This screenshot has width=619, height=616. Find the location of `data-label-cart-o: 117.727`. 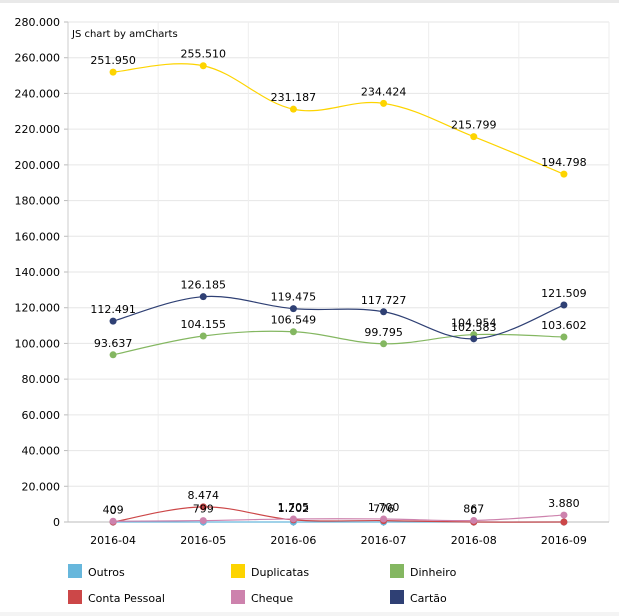

data-label-cart-o: 117.727 is located at coordinates (384, 300).